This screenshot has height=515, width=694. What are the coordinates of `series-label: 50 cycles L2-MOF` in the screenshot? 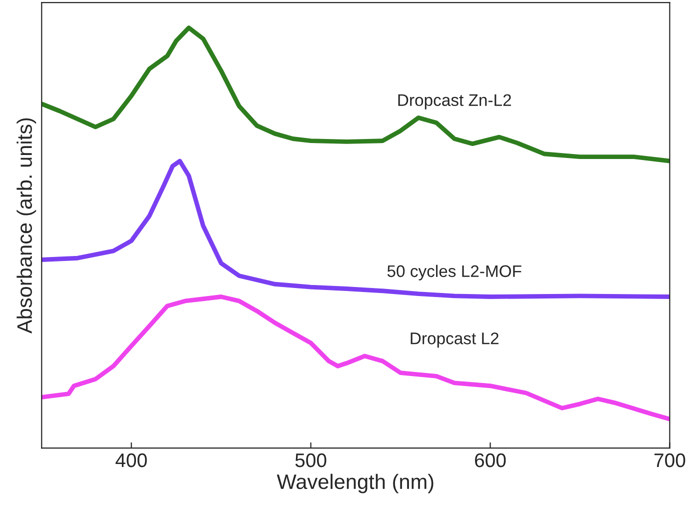 It's located at (454, 272).